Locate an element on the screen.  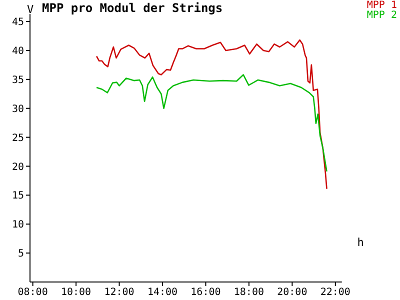
x-axis-title: h is located at coordinates (360, 242).